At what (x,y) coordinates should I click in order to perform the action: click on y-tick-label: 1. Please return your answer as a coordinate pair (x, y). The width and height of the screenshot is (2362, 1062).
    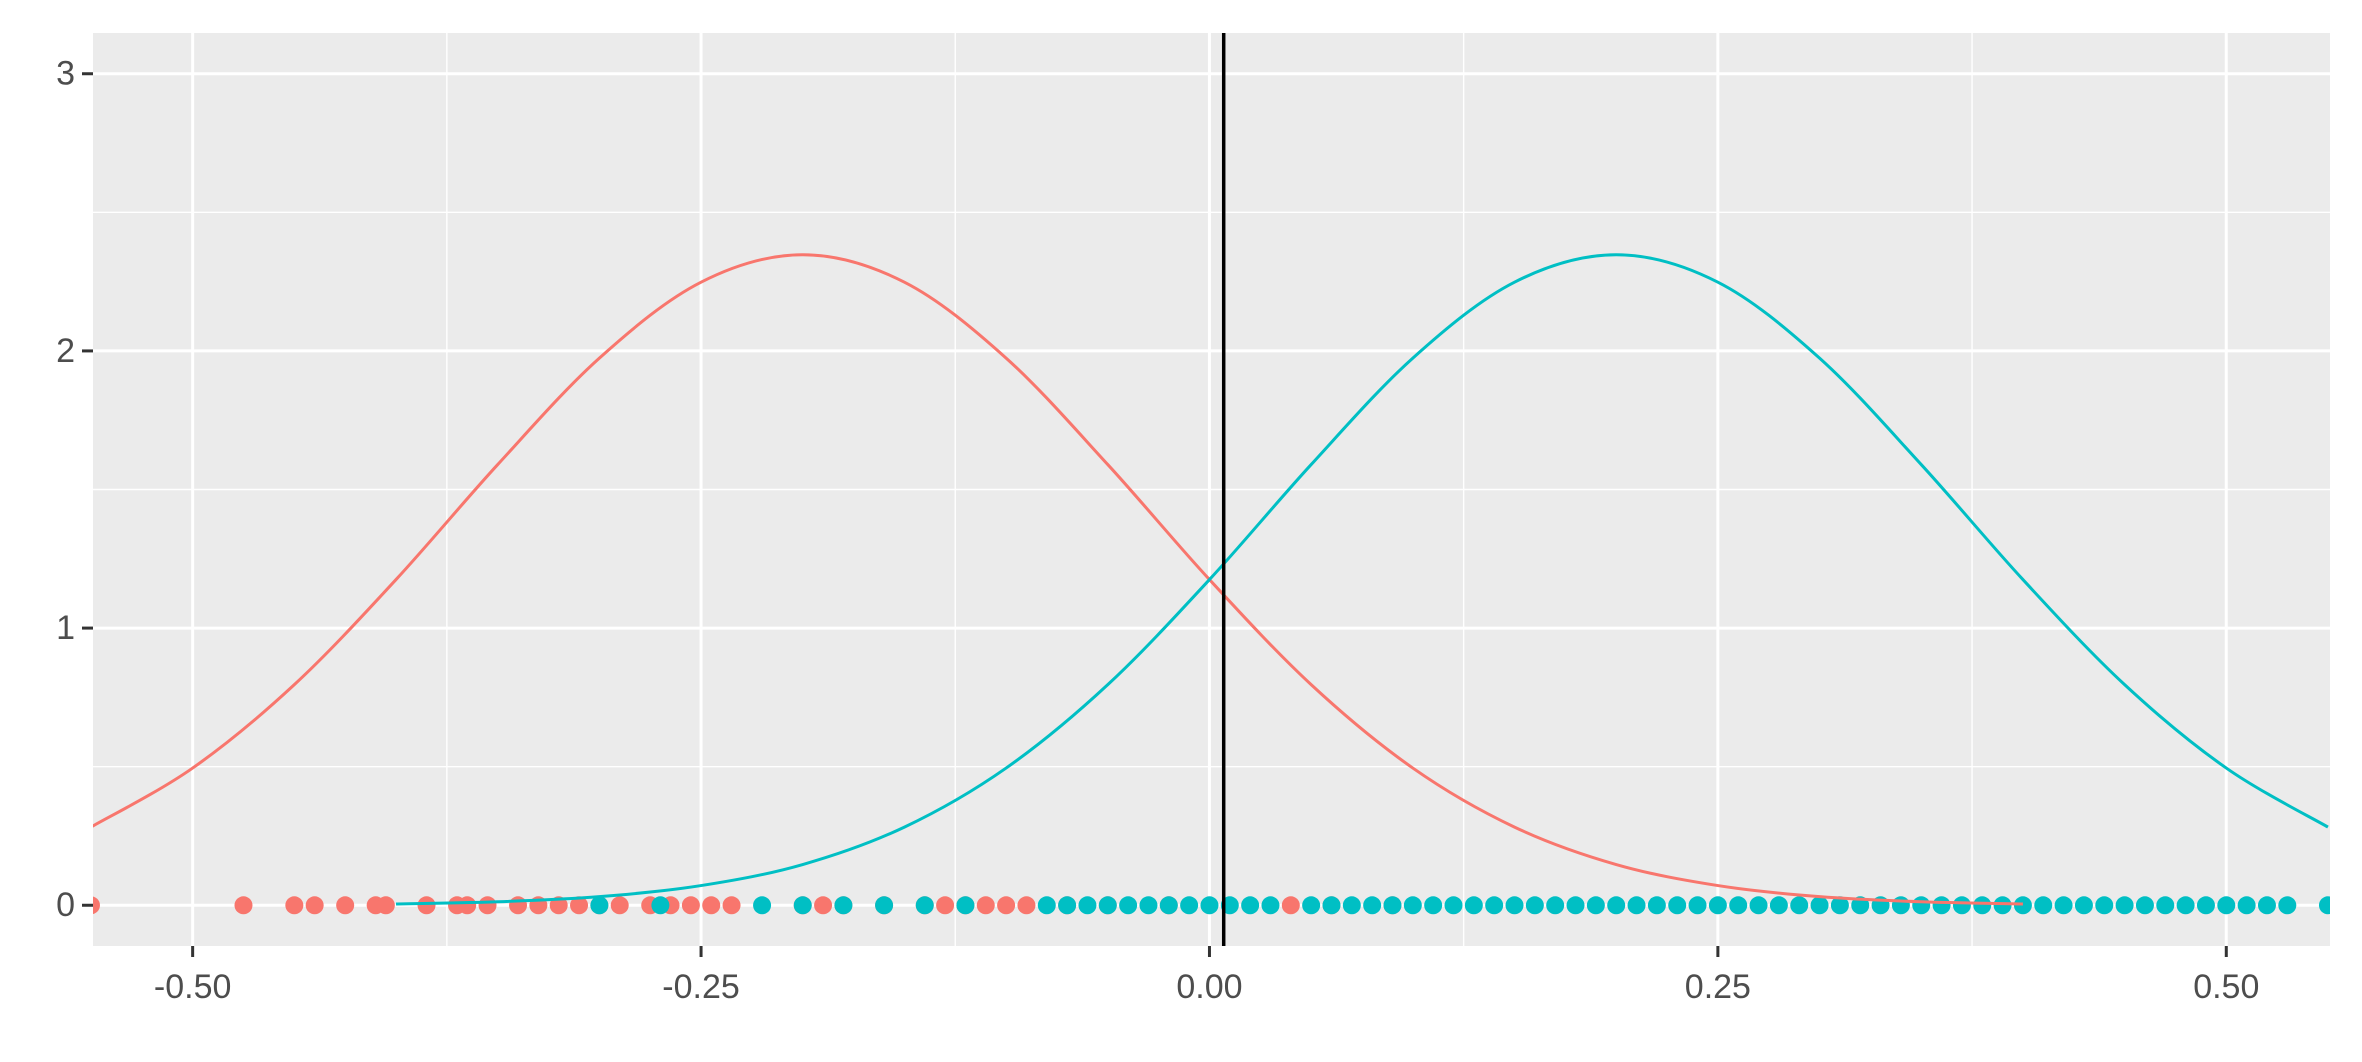
    Looking at the image, I should click on (65, 628).